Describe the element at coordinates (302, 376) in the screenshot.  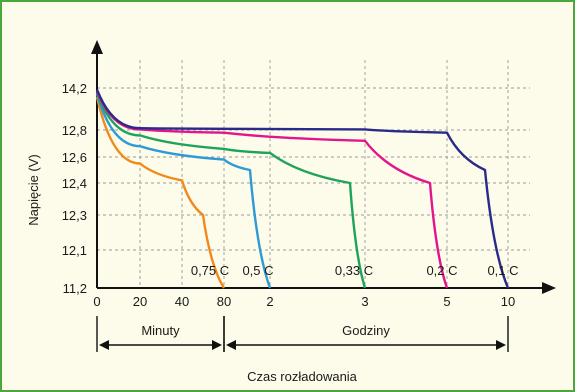
I see `x-axis-label: Czas rozładowania` at that location.